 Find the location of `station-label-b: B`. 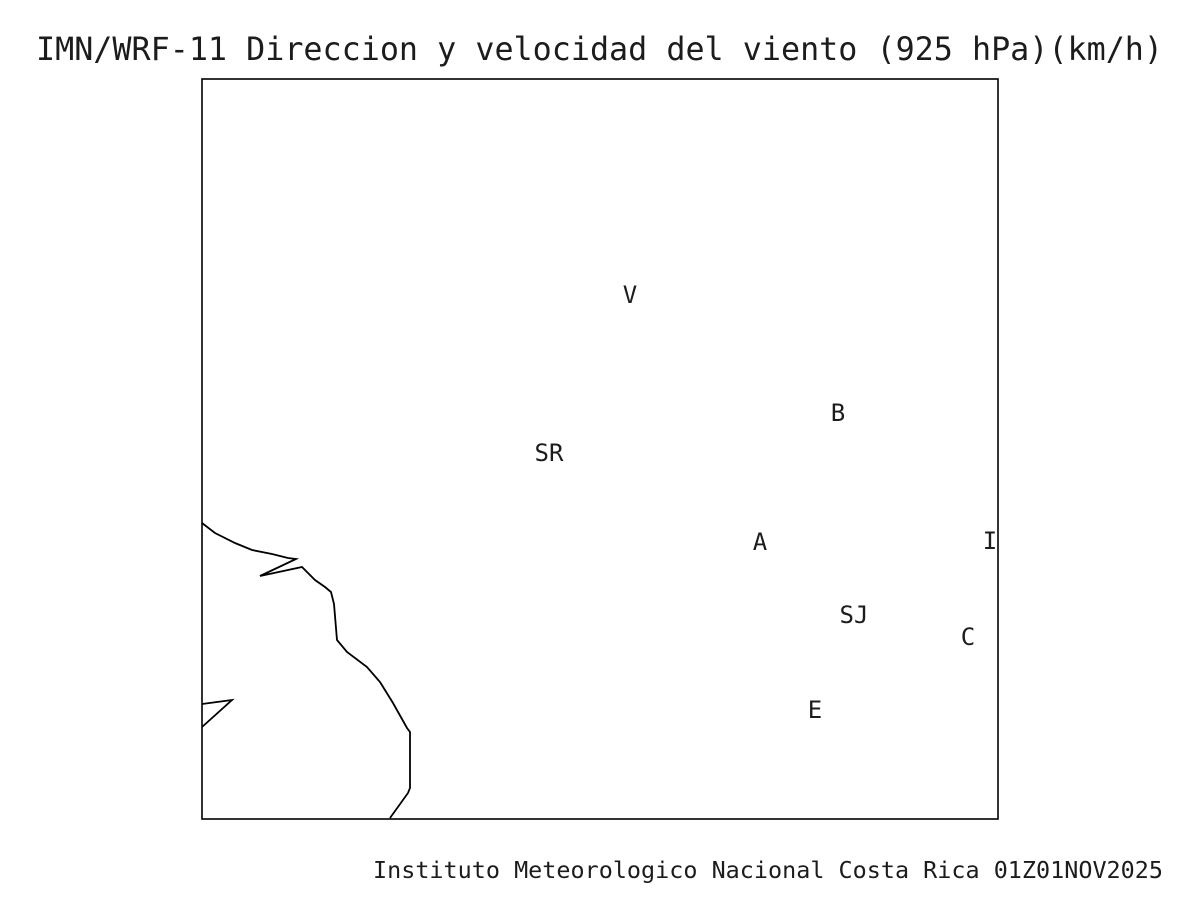

station-label-b: B is located at coordinates (838, 413).